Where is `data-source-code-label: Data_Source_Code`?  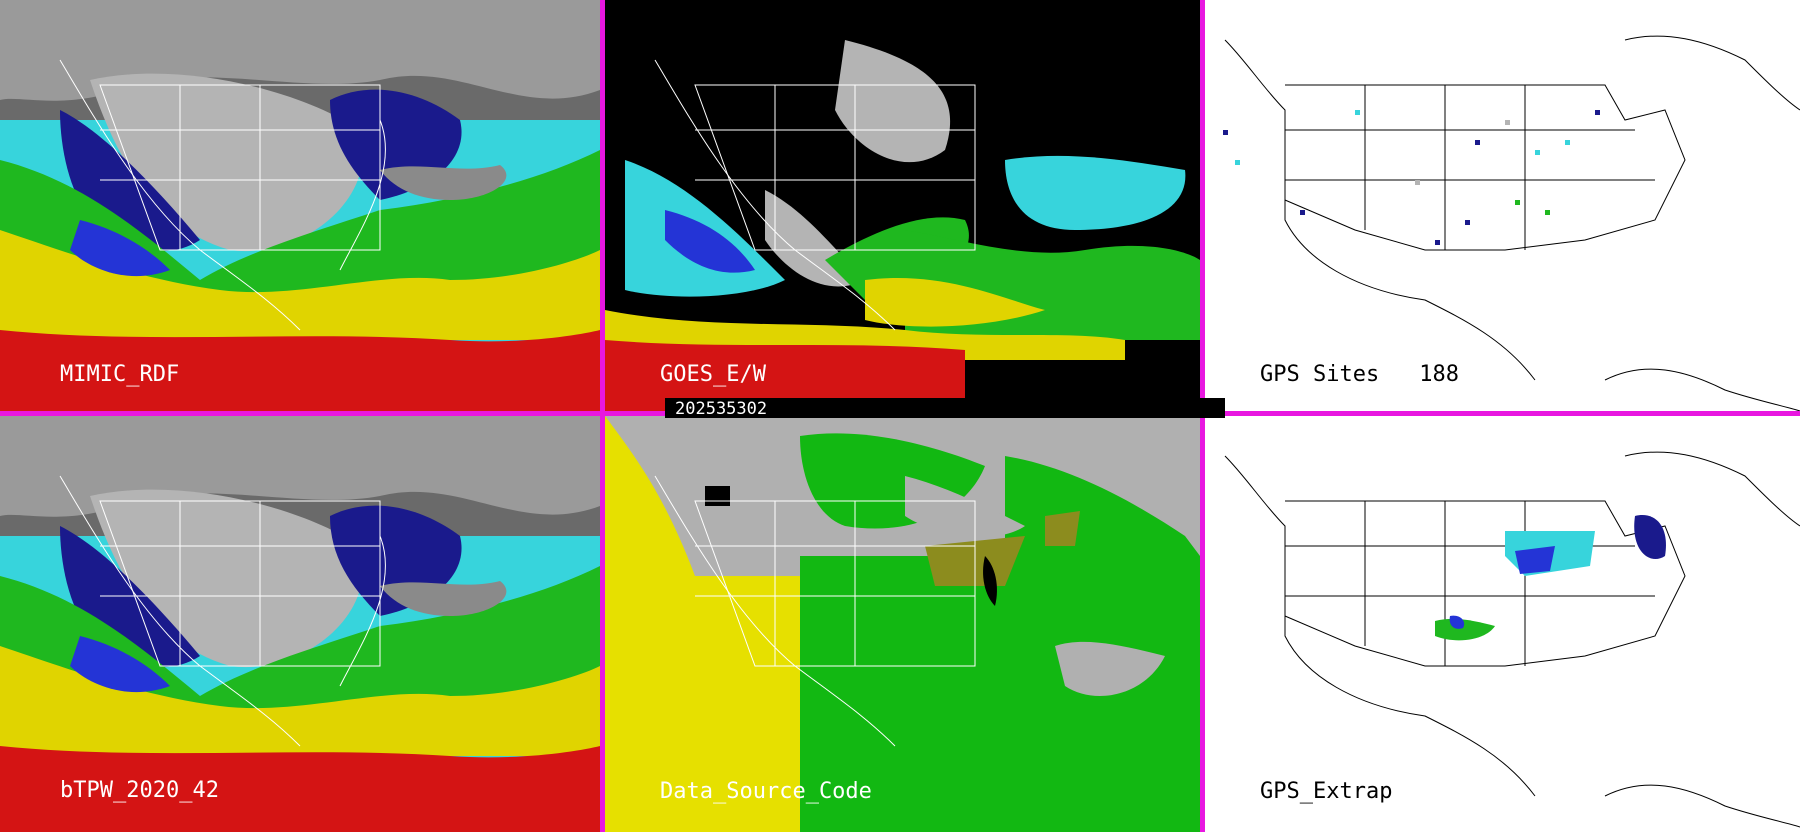 data-source-code-label: Data_Source_Code is located at coordinates (766, 791).